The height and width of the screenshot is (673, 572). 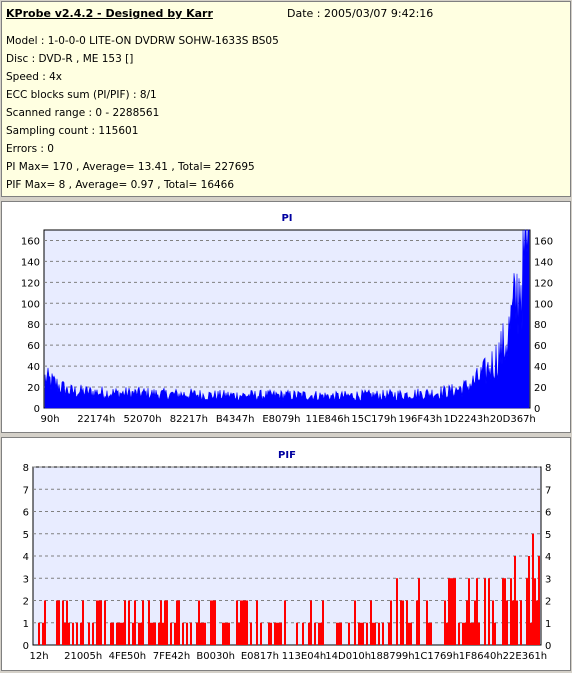 What do you see at coordinates (81, 95) in the screenshot?
I see `info-ecc: ECC blocks sum (PI/PIF) : 8/1` at bounding box center [81, 95].